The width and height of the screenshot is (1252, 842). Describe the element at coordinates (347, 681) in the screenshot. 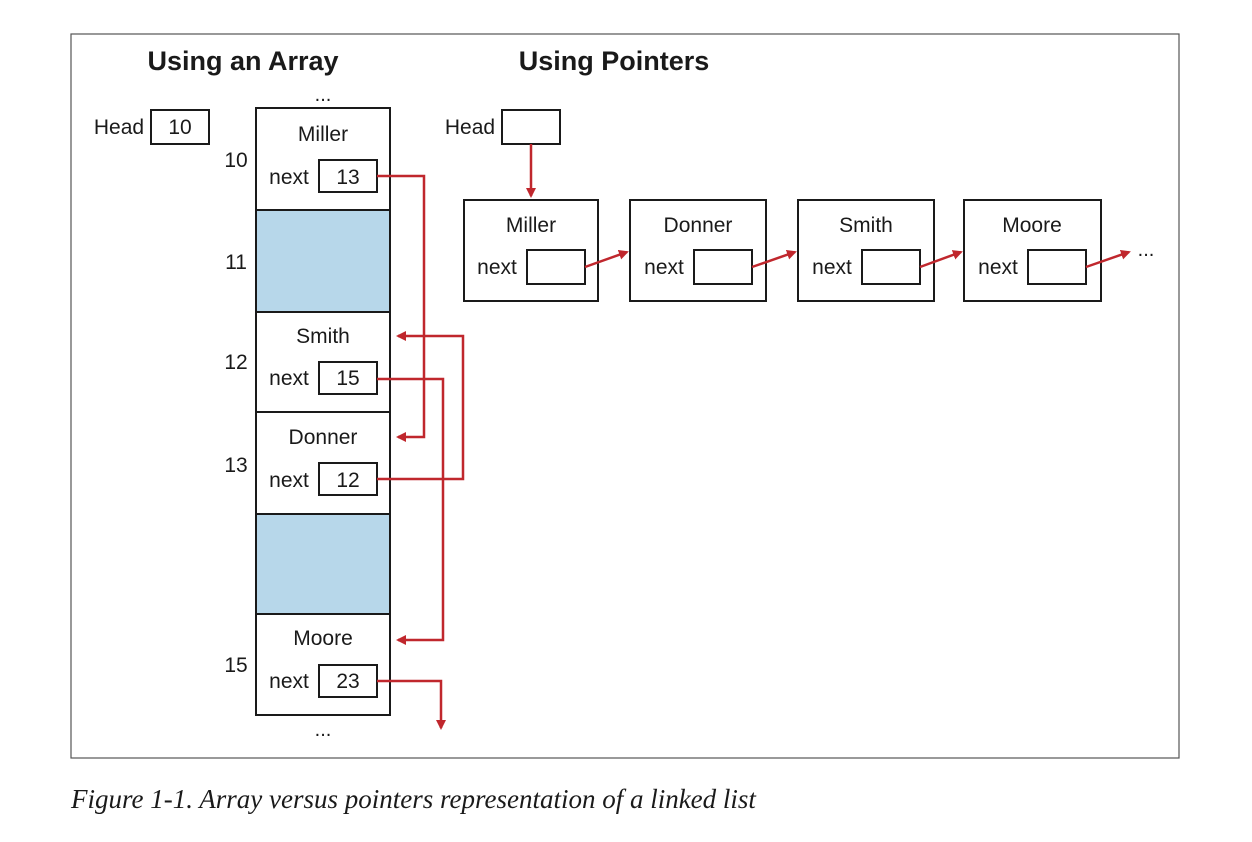

I see `array-next-value: 23` at that location.